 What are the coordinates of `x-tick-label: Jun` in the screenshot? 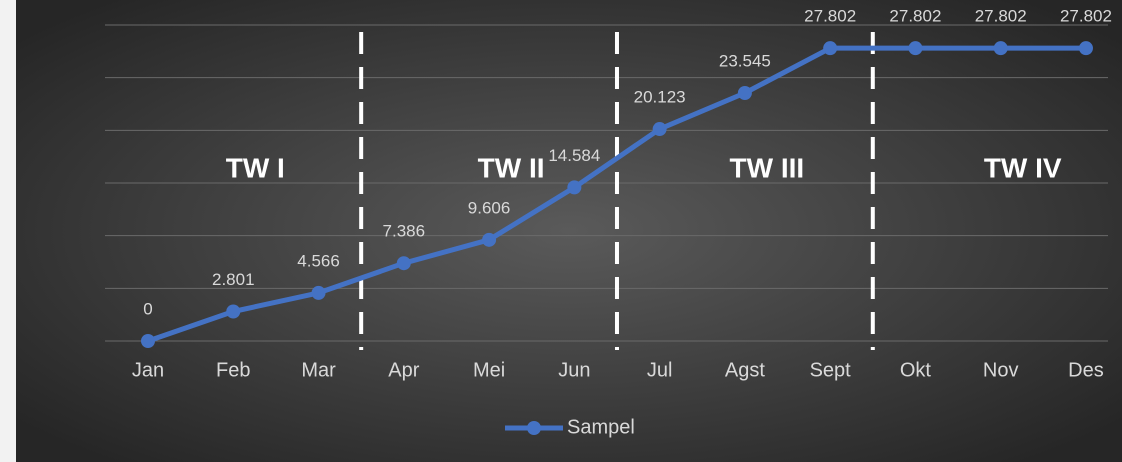 It's located at (574, 370).